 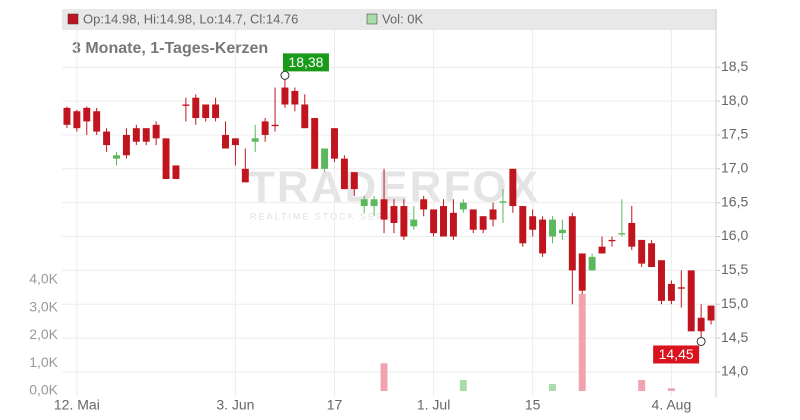 What do you see at coordinates (43, 390) in the screenshot?
I see `volume-tick-label: 0,0K` at bounding box center [43, 390].